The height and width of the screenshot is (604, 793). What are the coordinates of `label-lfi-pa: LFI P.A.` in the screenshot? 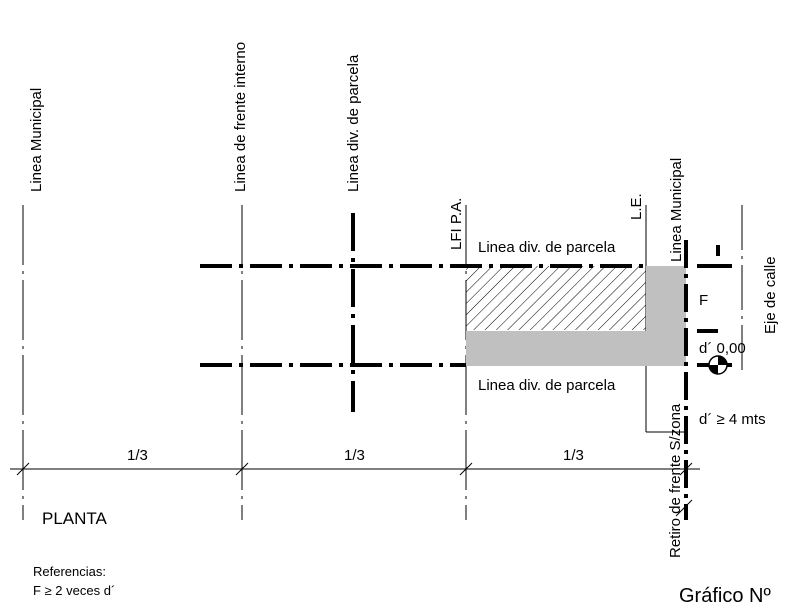 It's located at (456, 224).